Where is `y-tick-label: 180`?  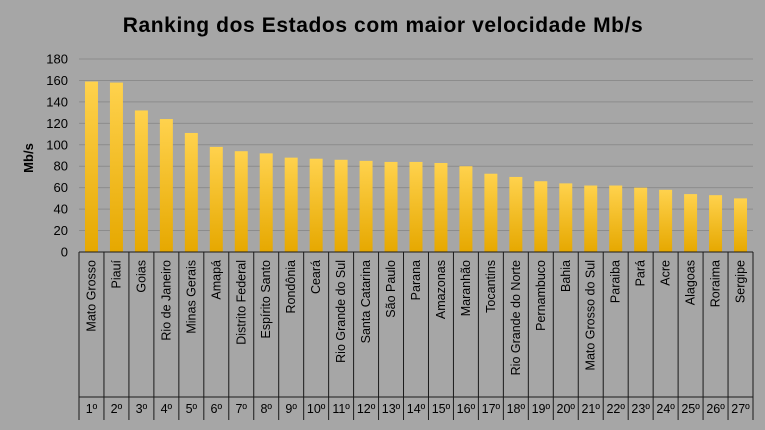
y-tick-label: 180 is located at coordinates (57, 59).